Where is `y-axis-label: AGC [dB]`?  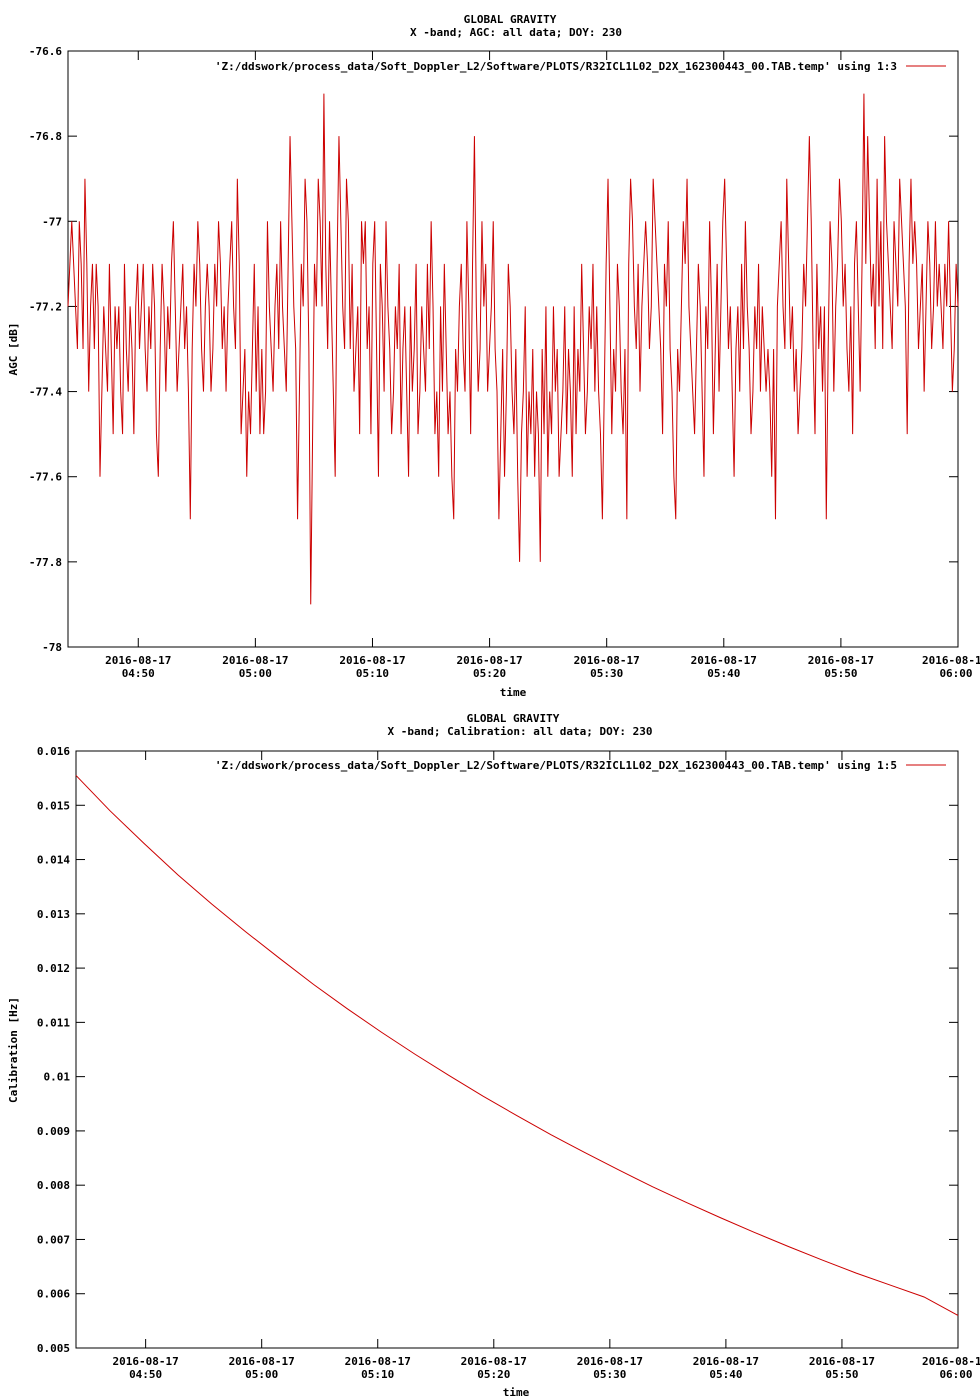
y-axis-label: AGC [dB] is located at coordinates (13, 349).